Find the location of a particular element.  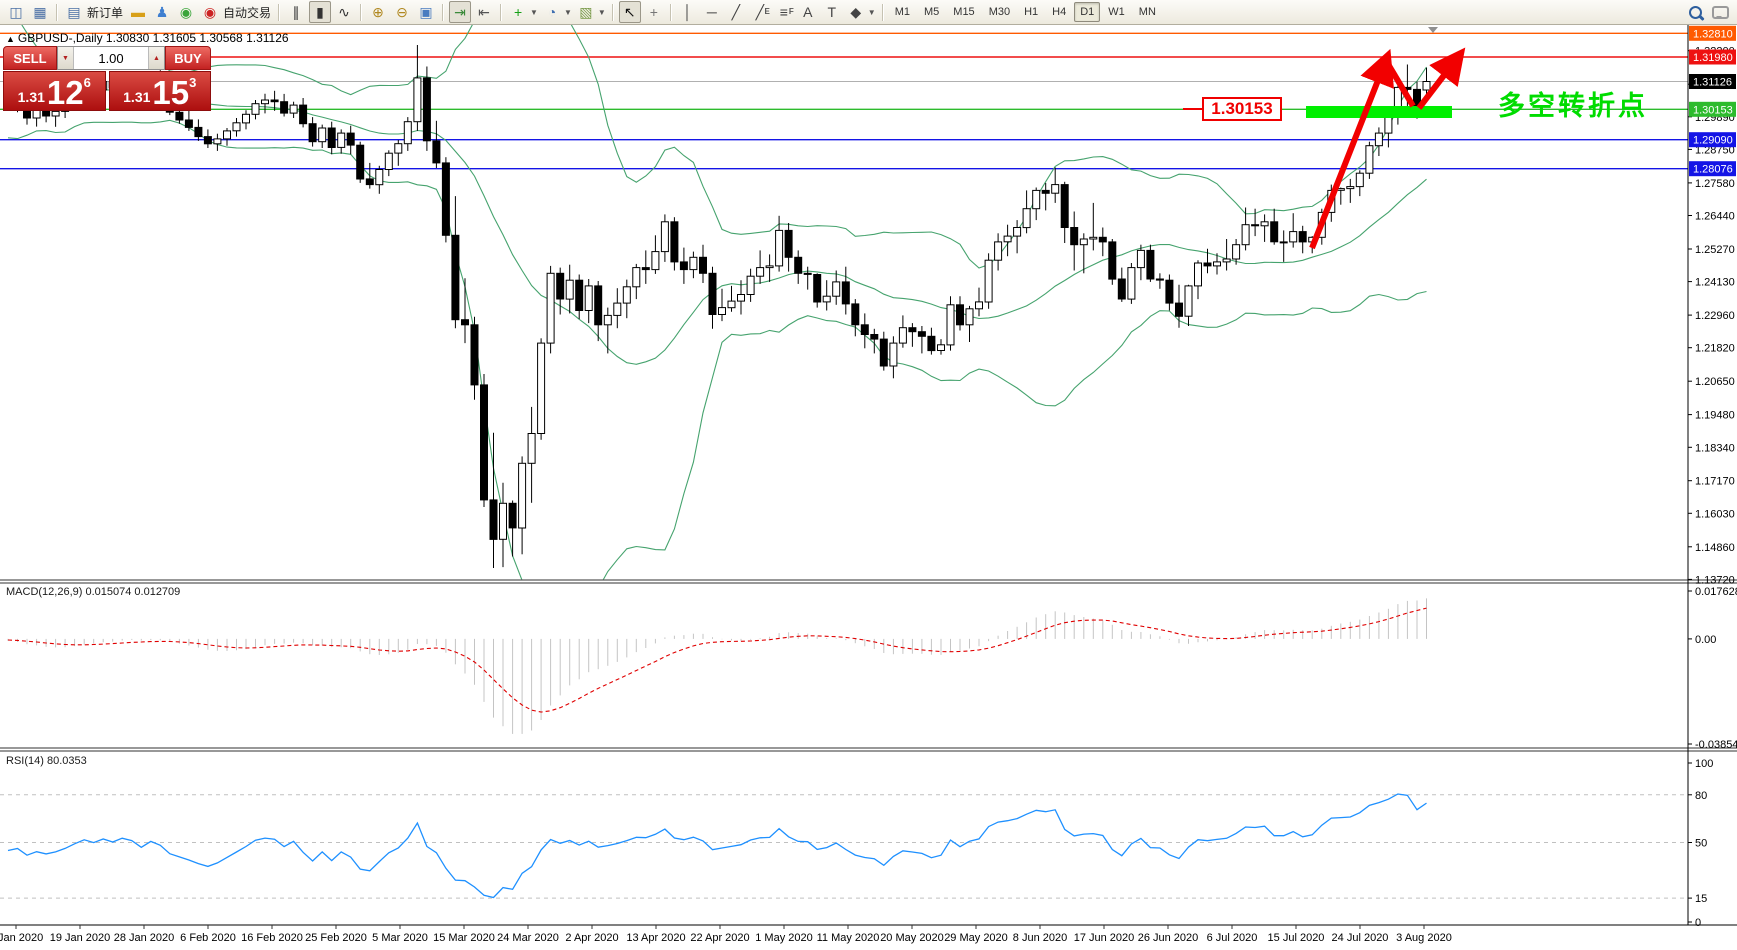

bar-chart-icon: ∥ is located at coordinates (296, 12).